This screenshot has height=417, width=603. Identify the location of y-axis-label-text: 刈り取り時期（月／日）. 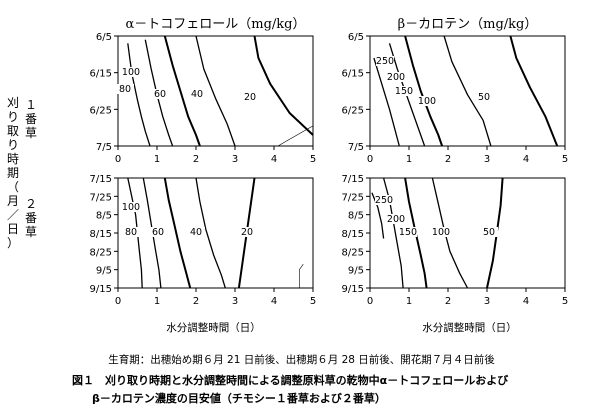
(12, 173).